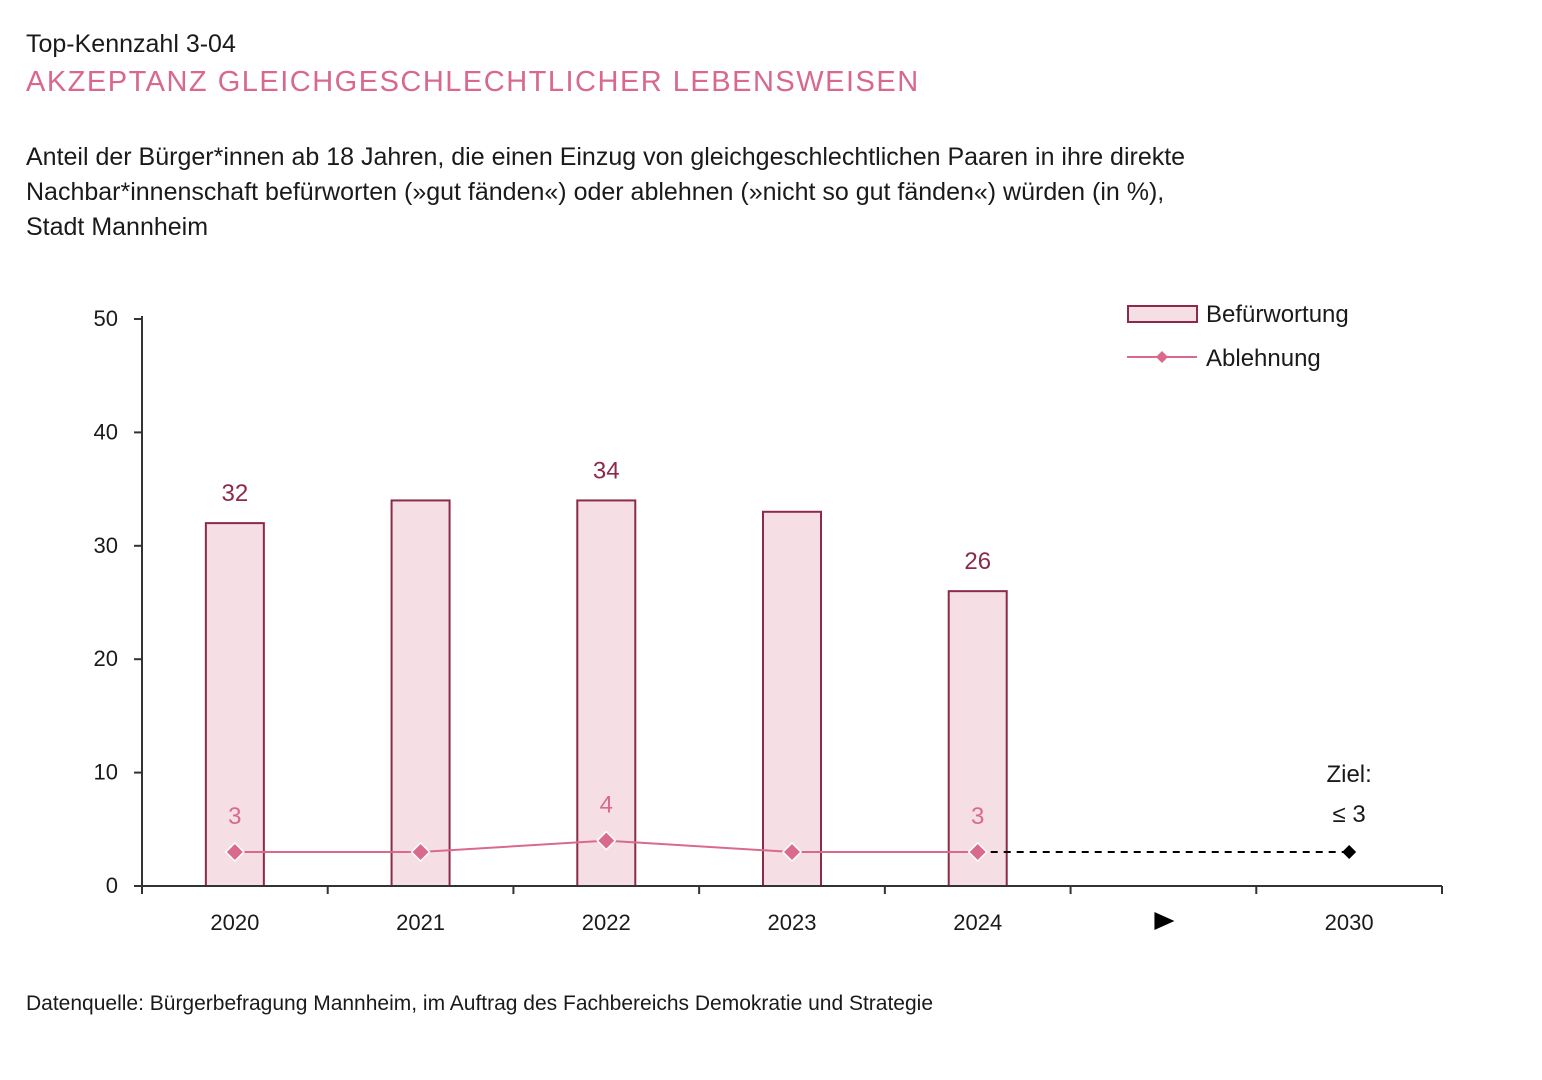 The width and height of the screenshot is (1542, 1080). I want to click on x-tick-label: 2023, so click(792, 922).